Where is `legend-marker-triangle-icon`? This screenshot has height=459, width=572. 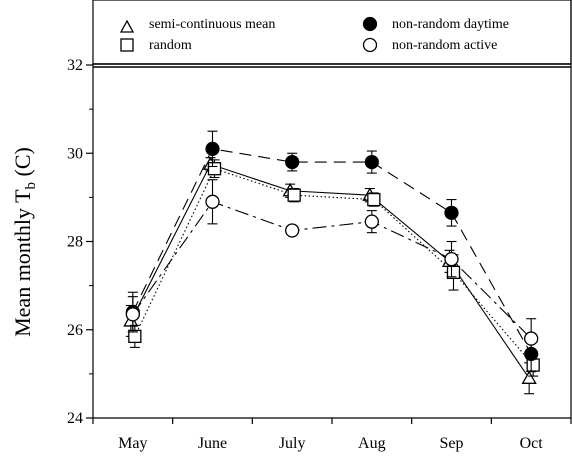 legend-marker-triangle-icon is located at coordinates (127, 26).